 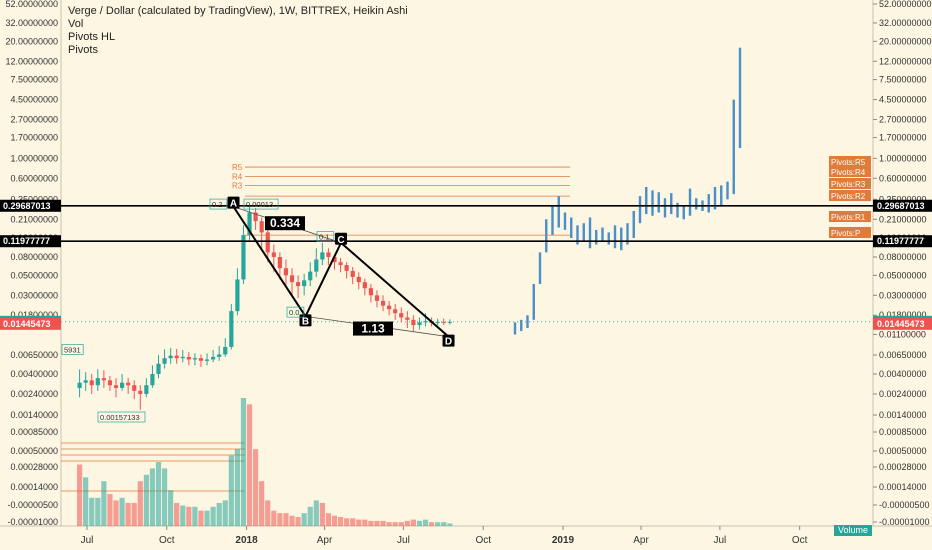 I want to click on pivot-badge: Pivots:R3, so click(x=850, y=183).